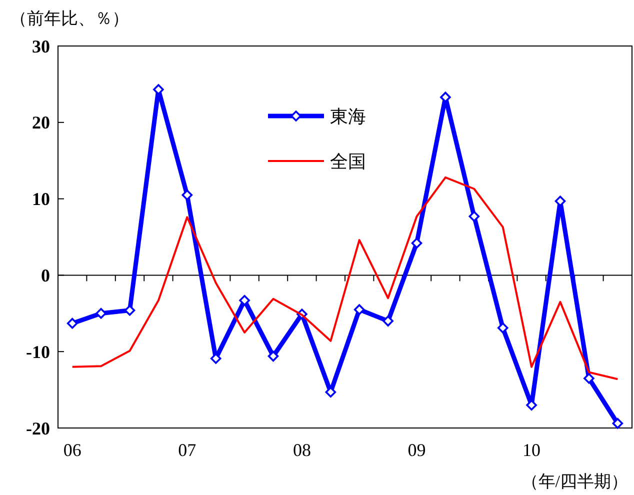 The width and height of the screenshot is (634, 495). Describe the element at coordinates (41, 46) in the screenshot. I see `y-tick-label: 30` at that location.